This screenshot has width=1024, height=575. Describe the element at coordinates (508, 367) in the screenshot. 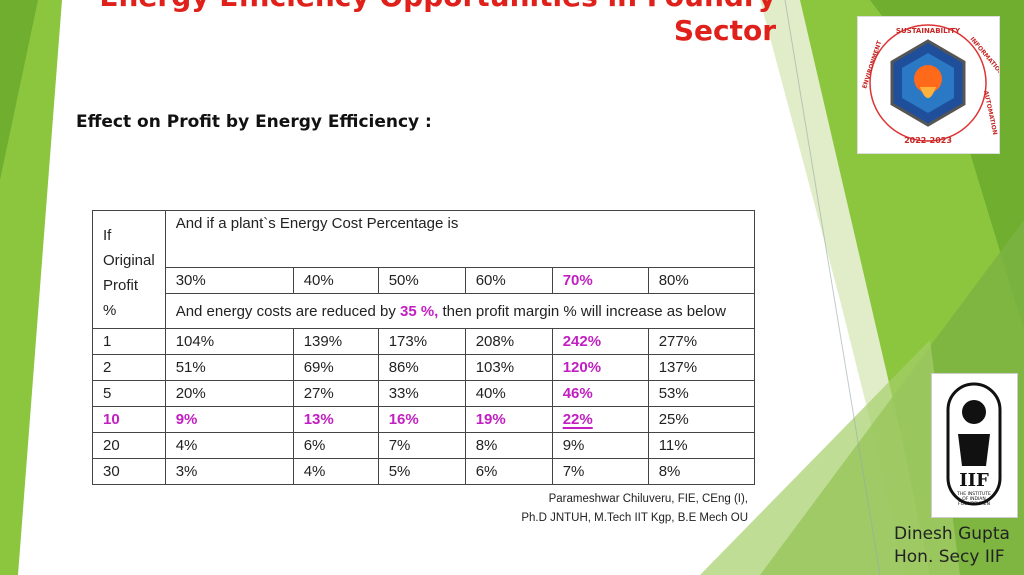

I see `value-cell: 103%` at that location.